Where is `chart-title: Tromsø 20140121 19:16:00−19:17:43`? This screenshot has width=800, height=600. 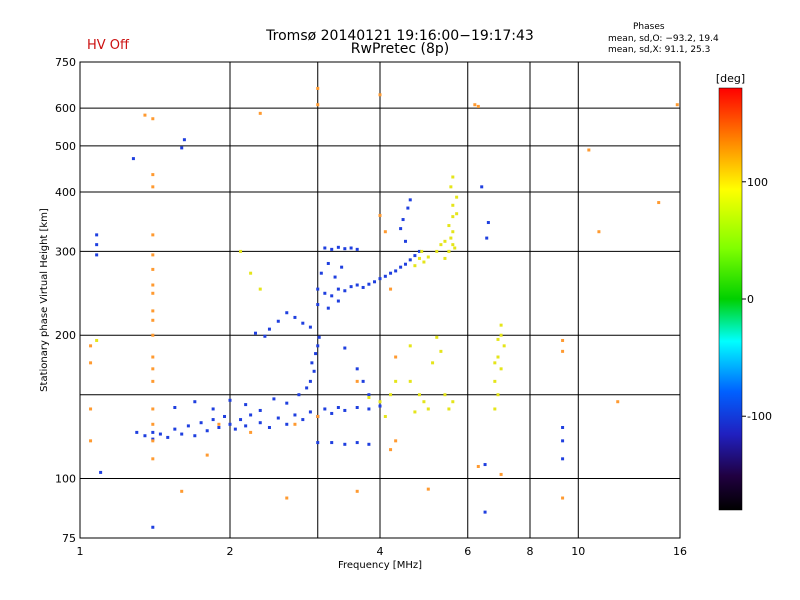 chart-title: Tromsø 20140121 19:16:00−19:17:43 is located at coordinates (400, 36).